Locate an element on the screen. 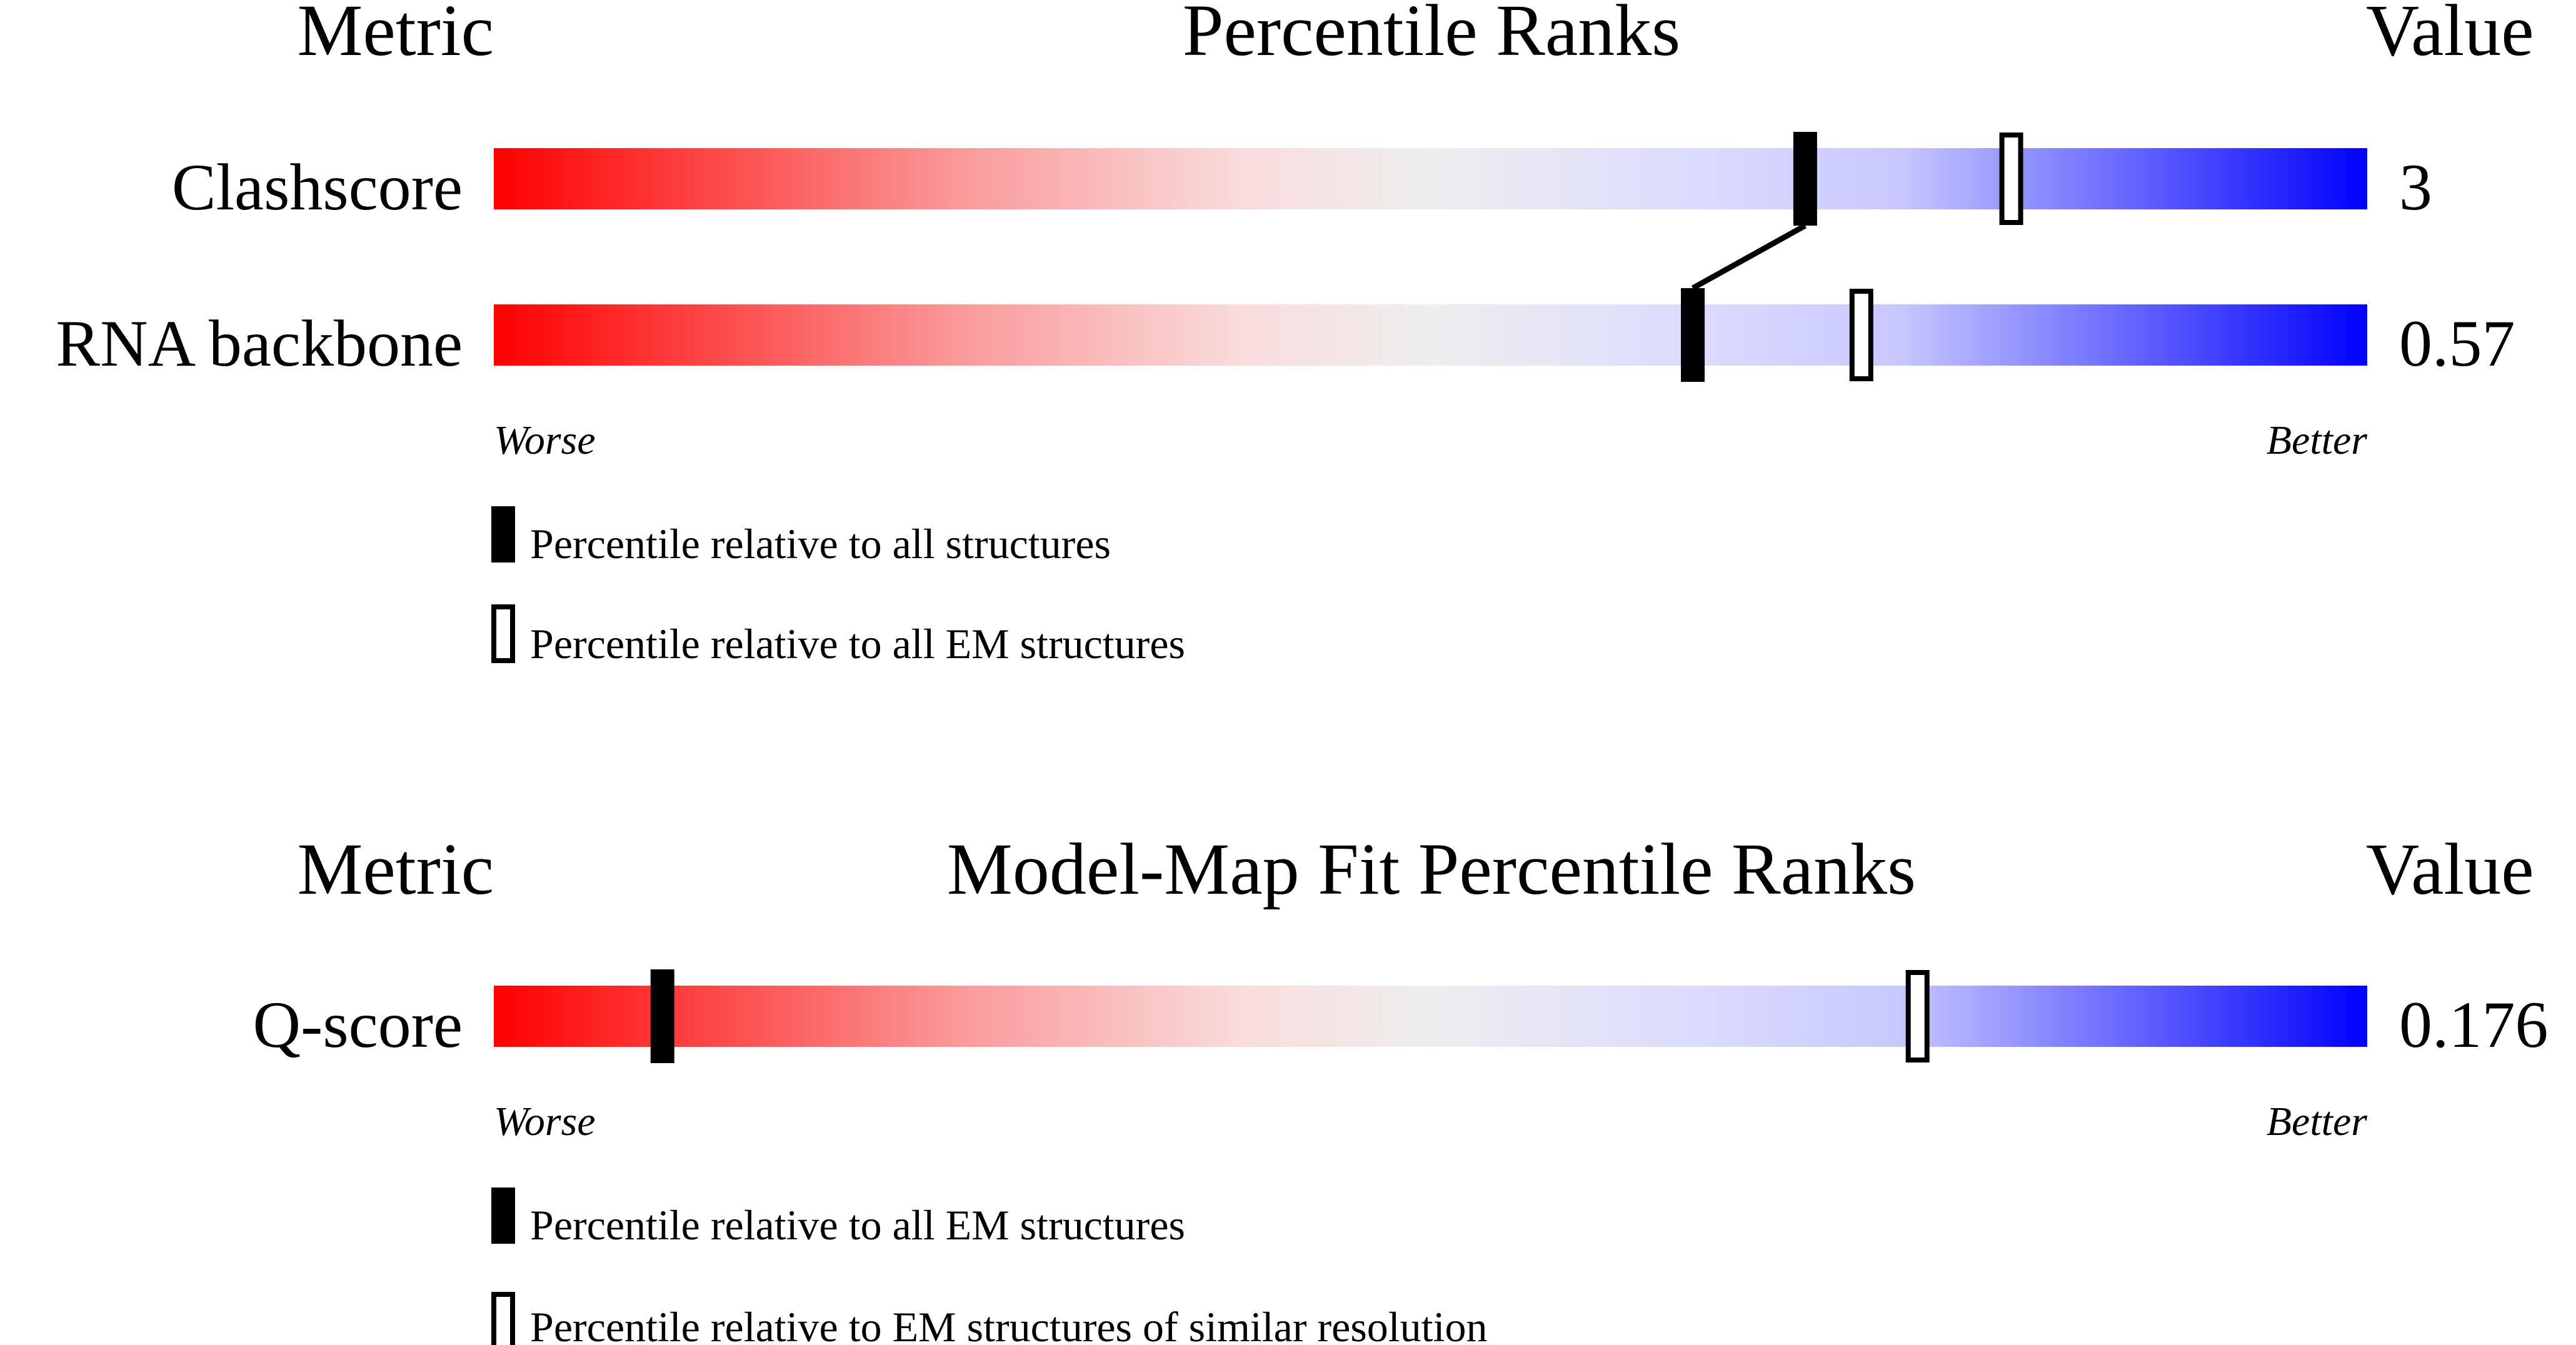 The width and height of the screenshot is (2576, 1345). legend-label-filled: Percentile relative to all structures is located at coordinates (820, 544).